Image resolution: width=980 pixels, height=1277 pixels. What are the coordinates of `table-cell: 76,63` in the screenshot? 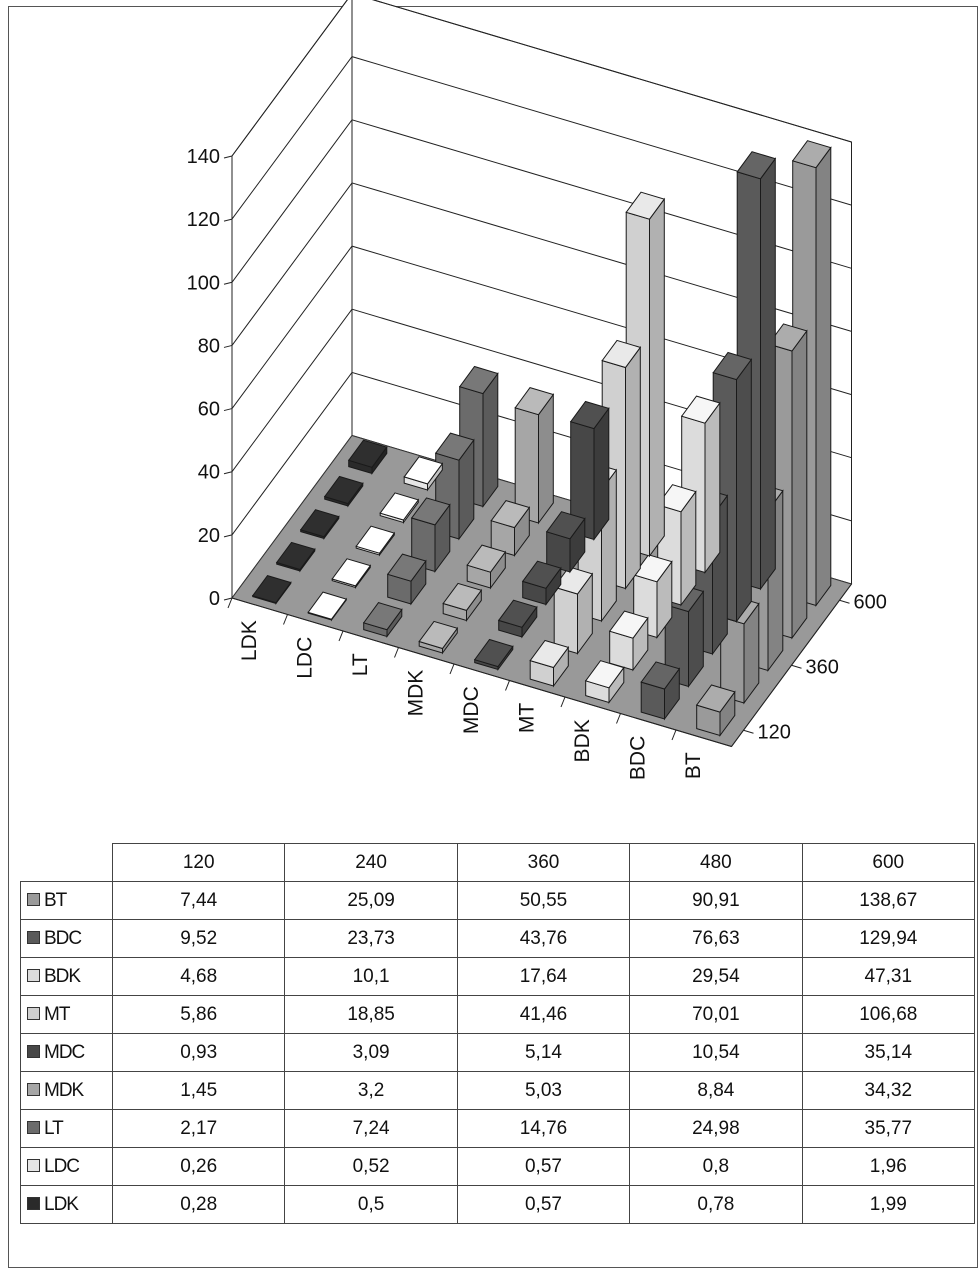 It's located at (716, 938).